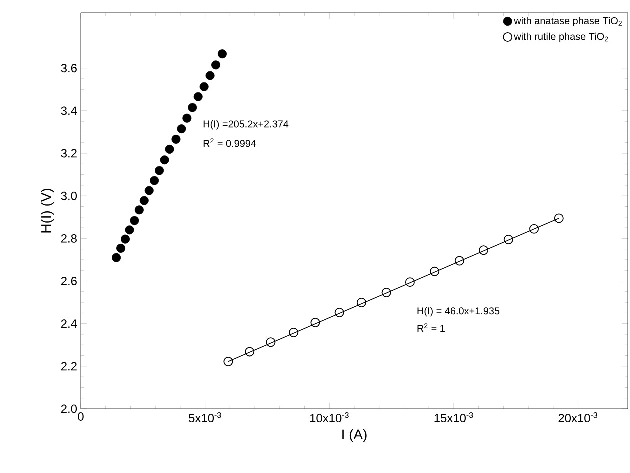 The height and width of the screenshot is (473, 630). I want to click on x-axis-title: I (A), so click(354, 435).